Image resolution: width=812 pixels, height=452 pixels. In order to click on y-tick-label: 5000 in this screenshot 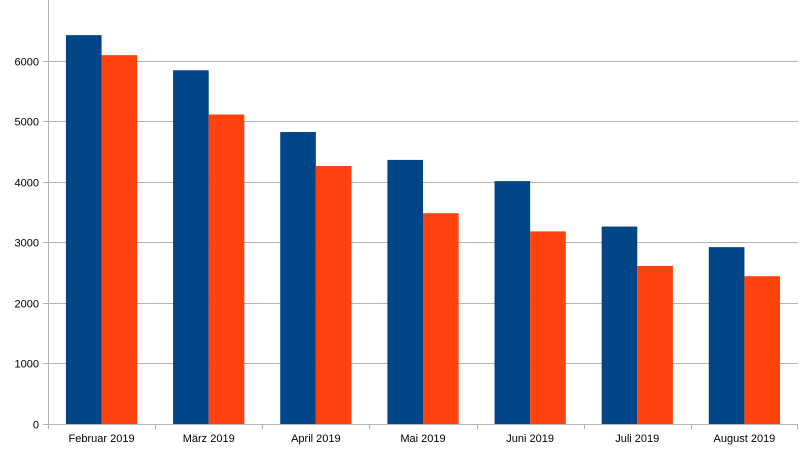, I will do `click(27, 123)`.